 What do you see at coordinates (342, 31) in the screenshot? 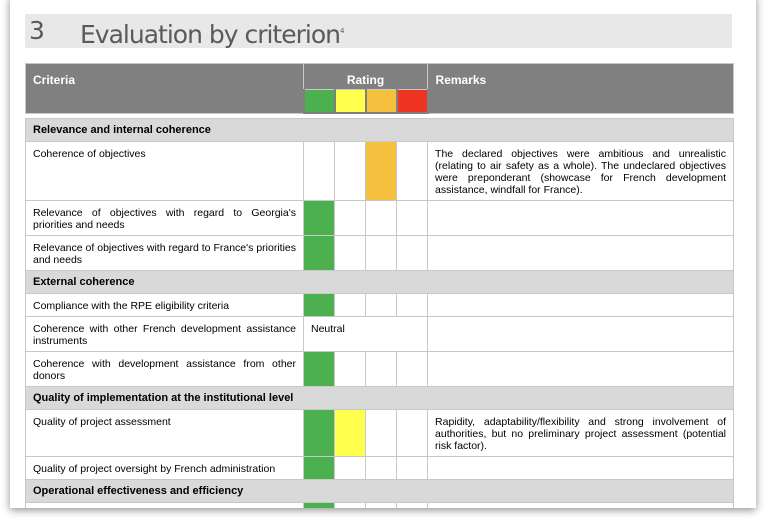
I see `footnote-ref: 4` at bounding box center [342, 31].